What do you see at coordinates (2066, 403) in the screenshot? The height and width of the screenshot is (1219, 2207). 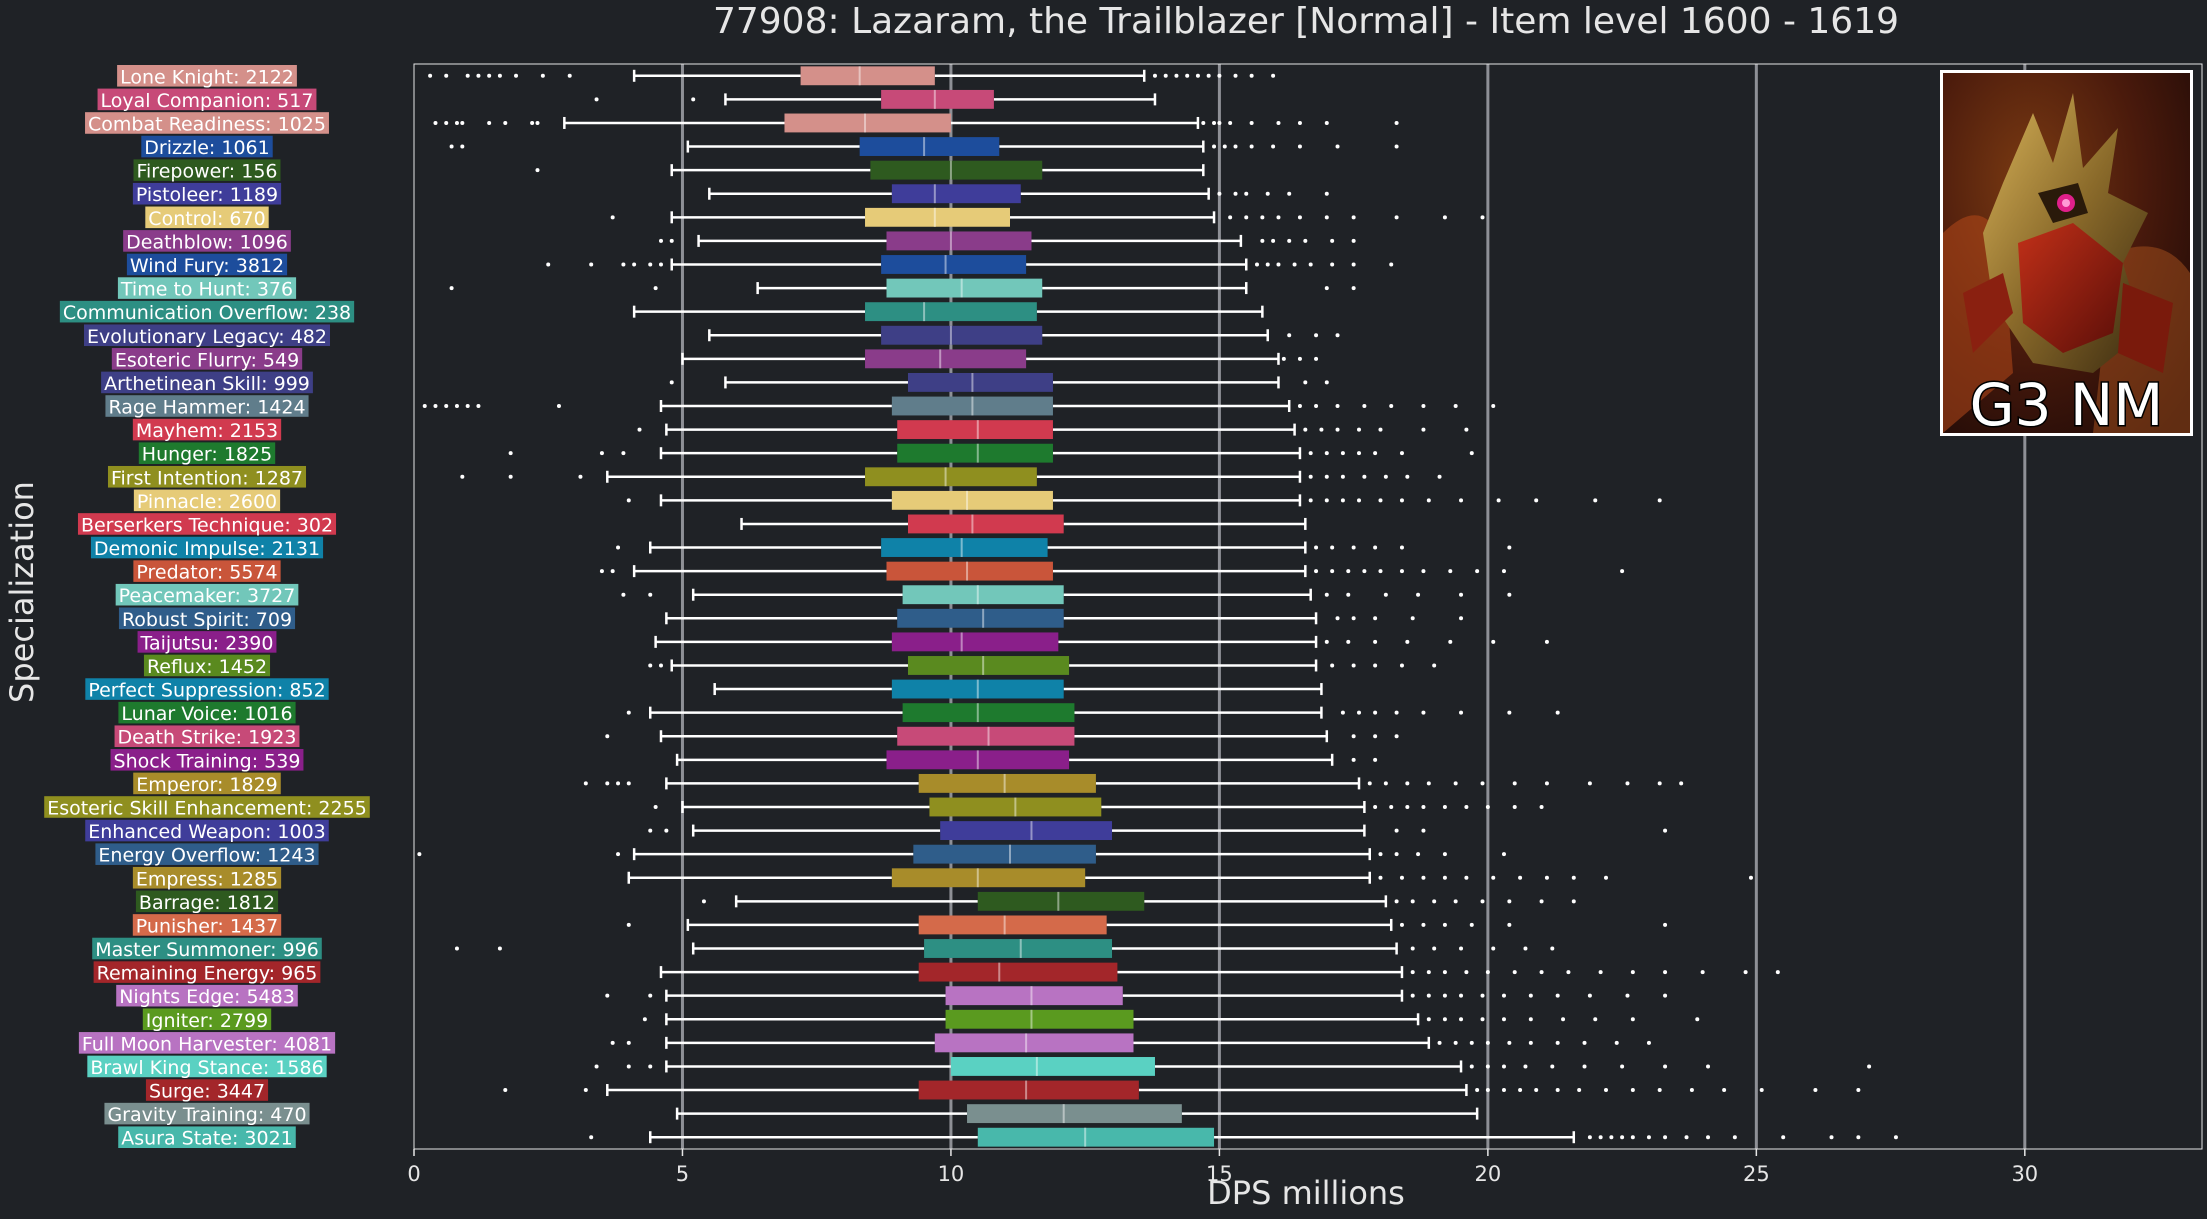 I see `badge-text: G3 NM` at bounding box center [2066, 403].